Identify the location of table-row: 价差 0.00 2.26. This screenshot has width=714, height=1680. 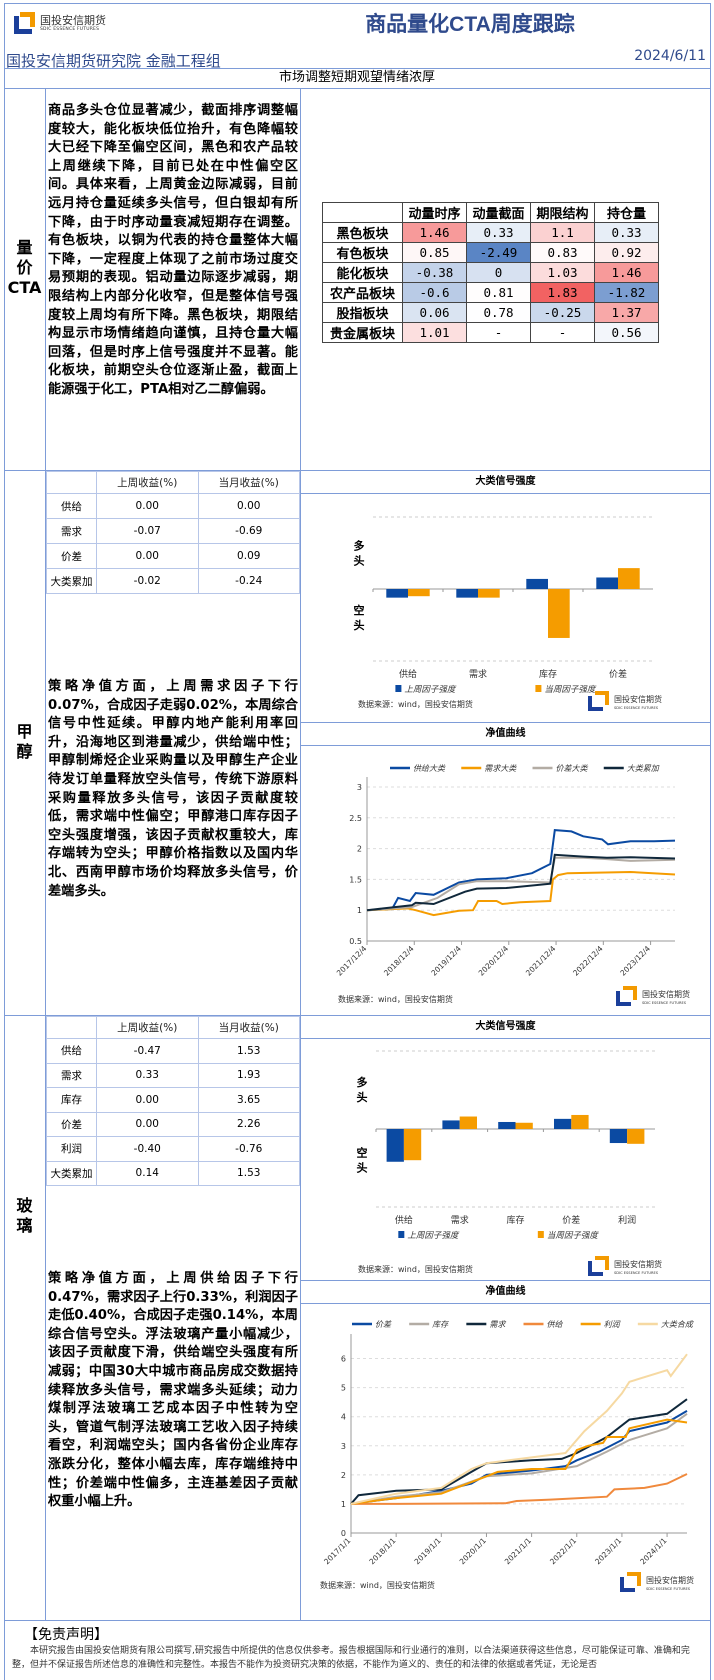
(173, 1124).